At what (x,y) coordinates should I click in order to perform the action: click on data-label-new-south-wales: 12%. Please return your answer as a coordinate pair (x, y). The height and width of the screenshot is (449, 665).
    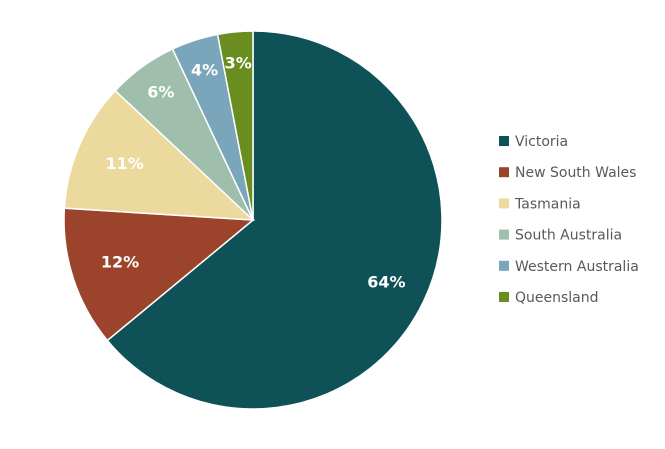
    Looking at the image, I should click on (120, 262).